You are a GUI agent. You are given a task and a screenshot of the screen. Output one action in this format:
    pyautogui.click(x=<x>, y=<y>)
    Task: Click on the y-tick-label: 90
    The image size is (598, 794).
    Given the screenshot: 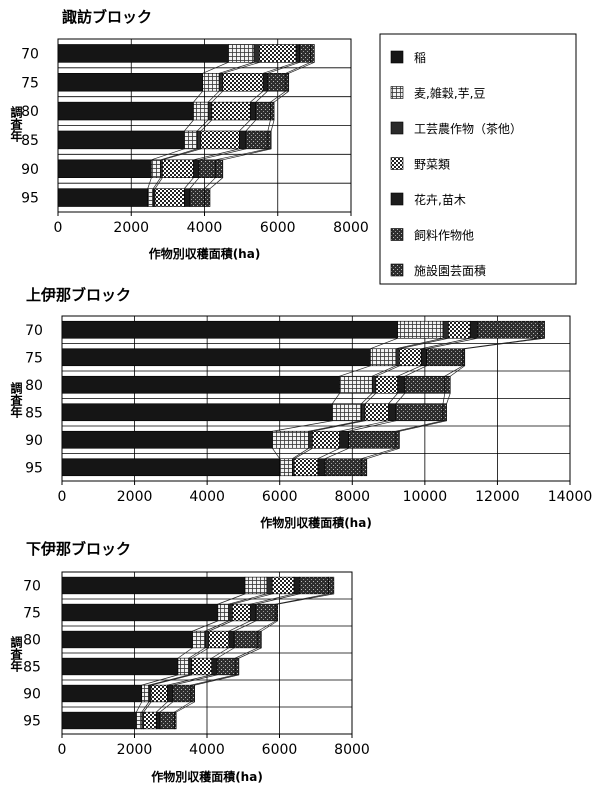 What is the action you would take?
    pyautogui.click(x=32, y=695)
    